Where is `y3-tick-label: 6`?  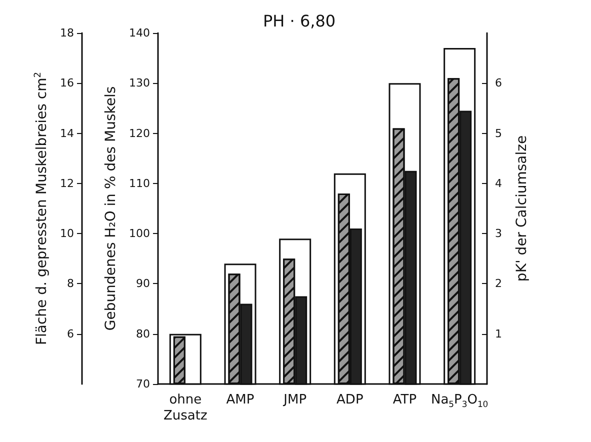
y3-tick-label: 6 is located at coordinates (70, 333).